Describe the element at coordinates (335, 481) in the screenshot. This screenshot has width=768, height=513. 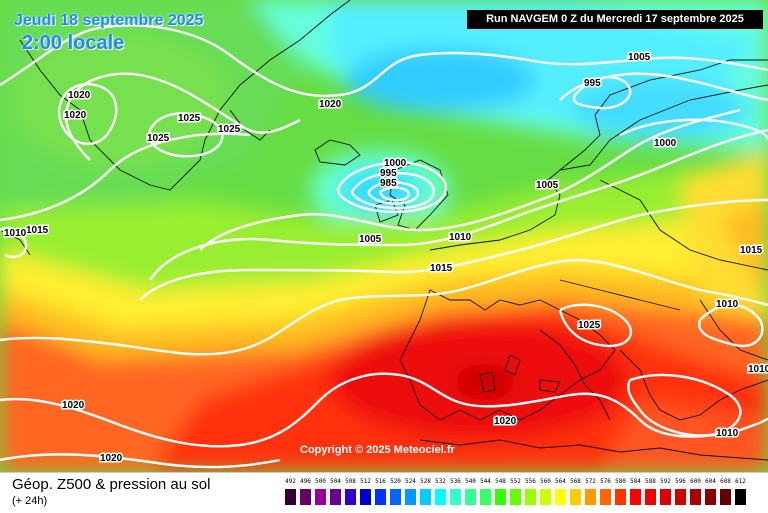
I see `legend-label: 504` at that location.